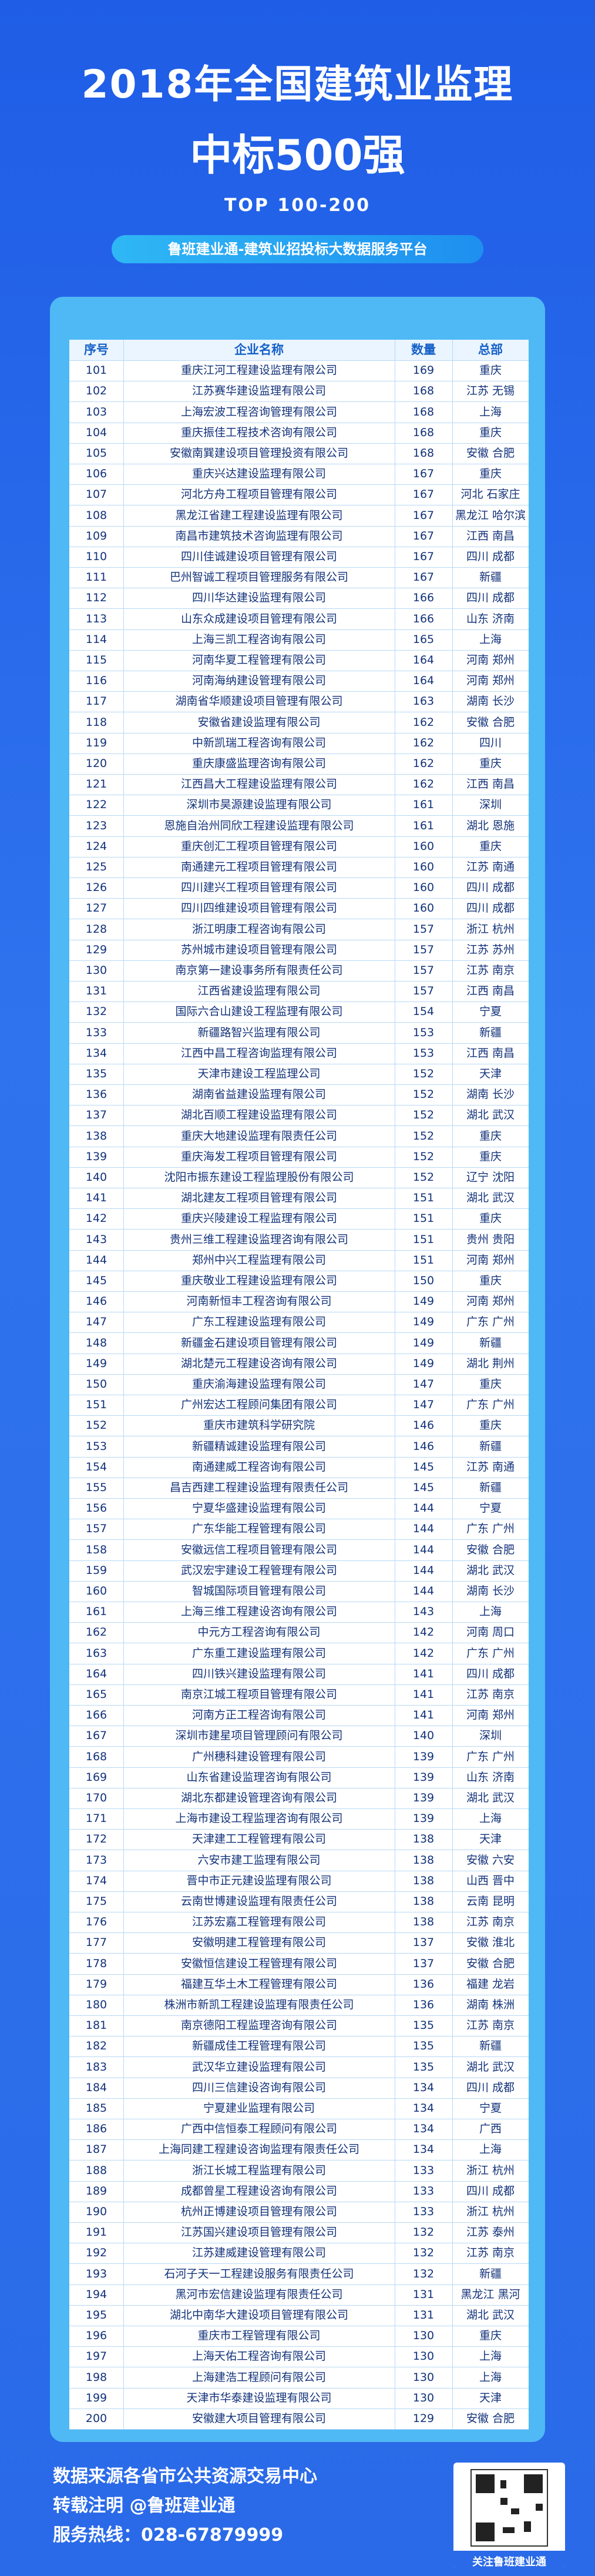 The image size is (595, 2576). Describe the element at coordinates (299, 1633) in the screenshot. I see `table-row: 162 中元方工程咨询有限公司 142 河南 周口` at that location.